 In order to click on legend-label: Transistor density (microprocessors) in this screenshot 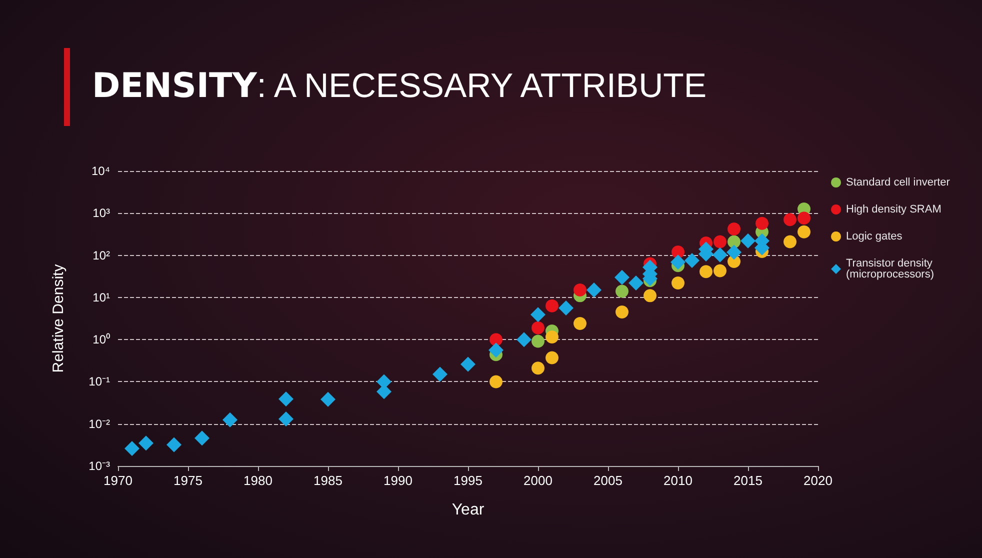, I will do `click(891, 269)`.